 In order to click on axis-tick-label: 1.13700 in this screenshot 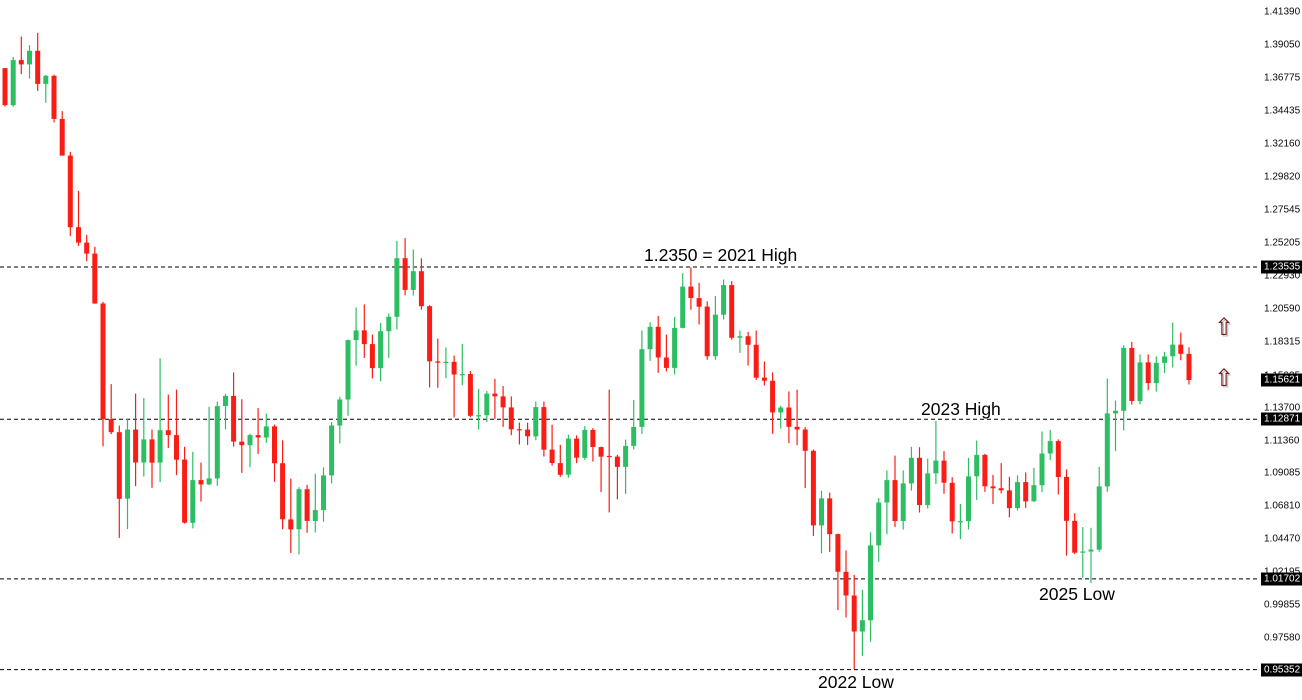, I will do `click(1282, 407)`.